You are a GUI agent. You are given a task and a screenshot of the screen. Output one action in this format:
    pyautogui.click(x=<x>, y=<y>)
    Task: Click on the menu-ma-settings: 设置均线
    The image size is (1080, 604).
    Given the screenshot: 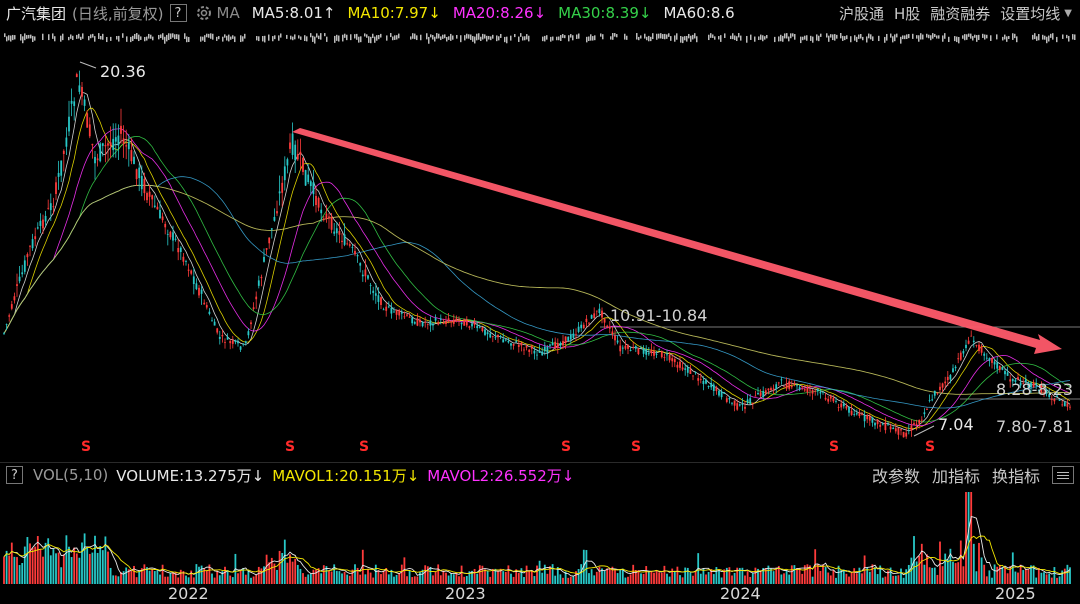 What is the action you would take?
    pyautogui.click(x=1030, y=13)
    